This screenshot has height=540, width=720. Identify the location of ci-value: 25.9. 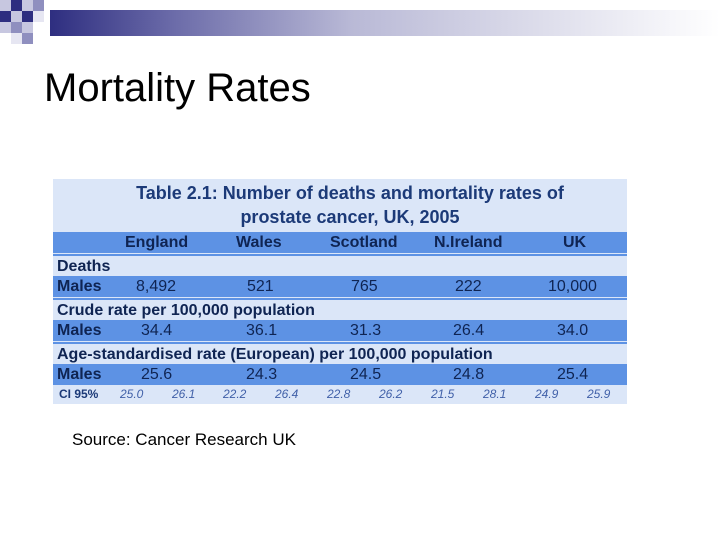
(599, 394).